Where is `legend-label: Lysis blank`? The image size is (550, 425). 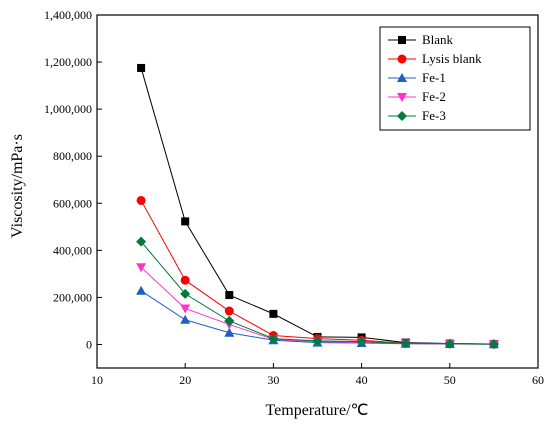 legend-label: Lysis blank is located at coordinates (452, 58).